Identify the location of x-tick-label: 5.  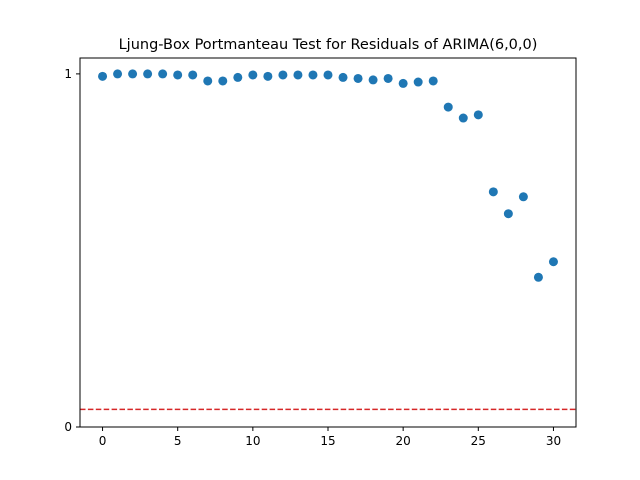
(178, 441).